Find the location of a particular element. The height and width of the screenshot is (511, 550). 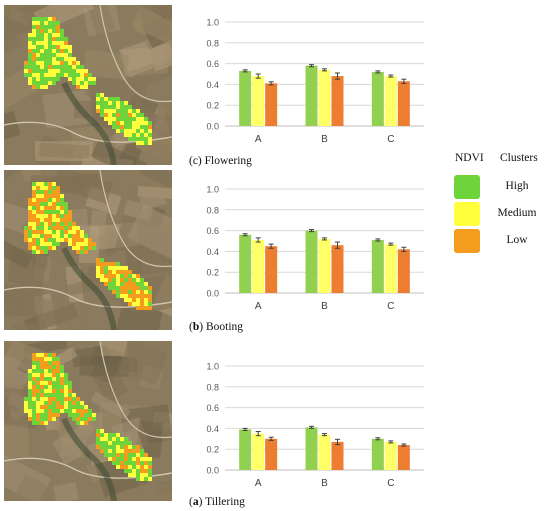

chart-booting-svg: 0.0 0.2 0.4 0.6 0.8 1.0 A B C is located at coordinates (315, 248).